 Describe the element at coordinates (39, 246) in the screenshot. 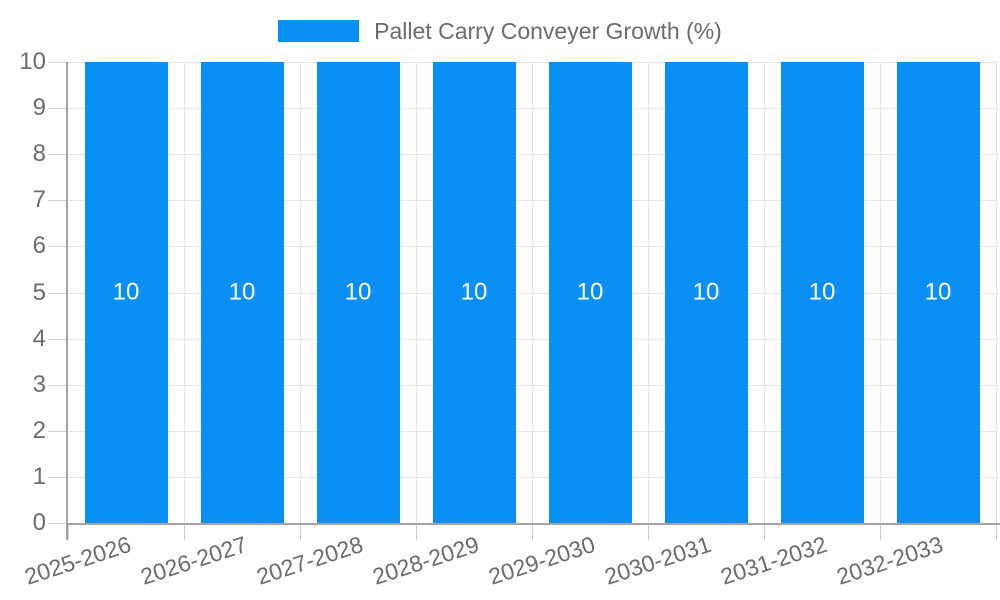

I see `y-tick-label: 6` at that location.